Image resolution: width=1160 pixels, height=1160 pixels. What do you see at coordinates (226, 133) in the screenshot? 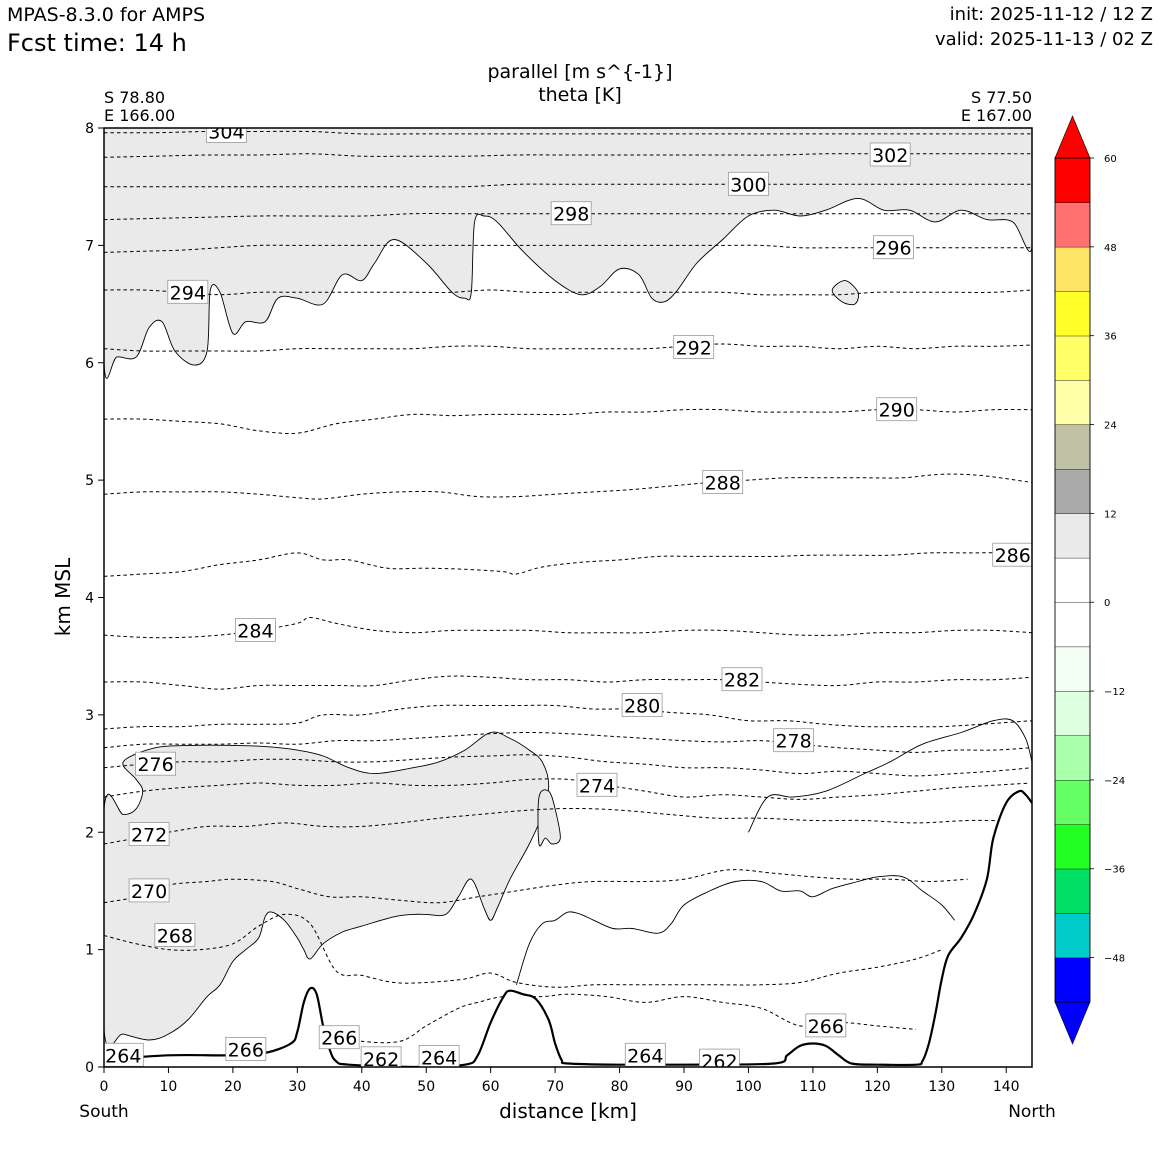
I see `contour-label: 304` at bounding box center [226, 133].